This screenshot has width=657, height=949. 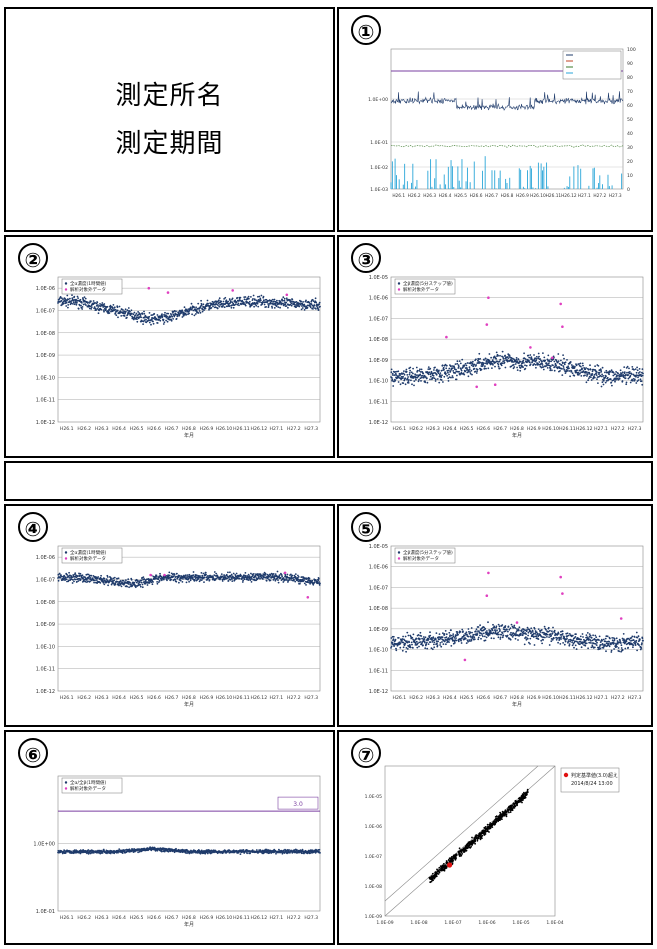 I want to click on x-tick-label: H26.3, so click(x=429, y=196).